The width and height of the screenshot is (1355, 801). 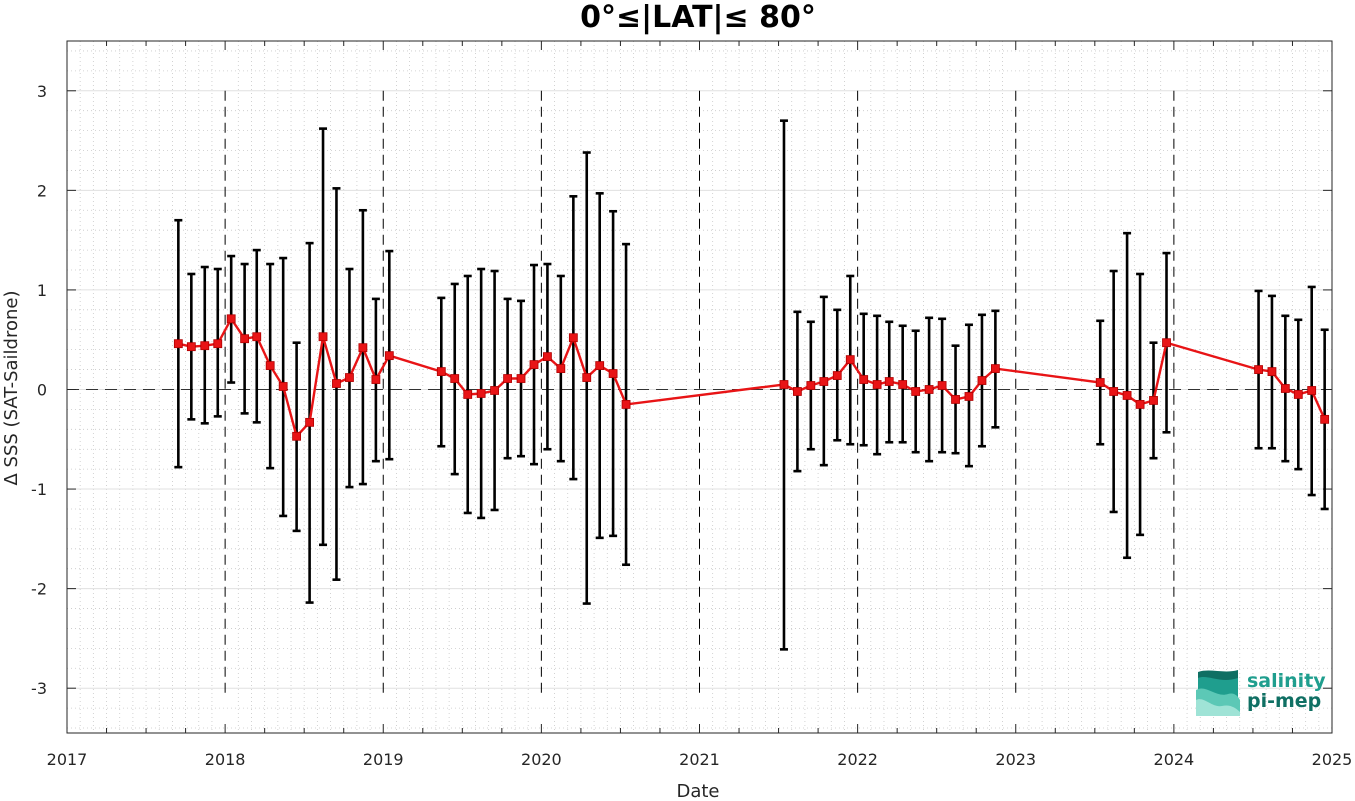 I want to click on wave-logo-icon, so click(x=1218, y=693).